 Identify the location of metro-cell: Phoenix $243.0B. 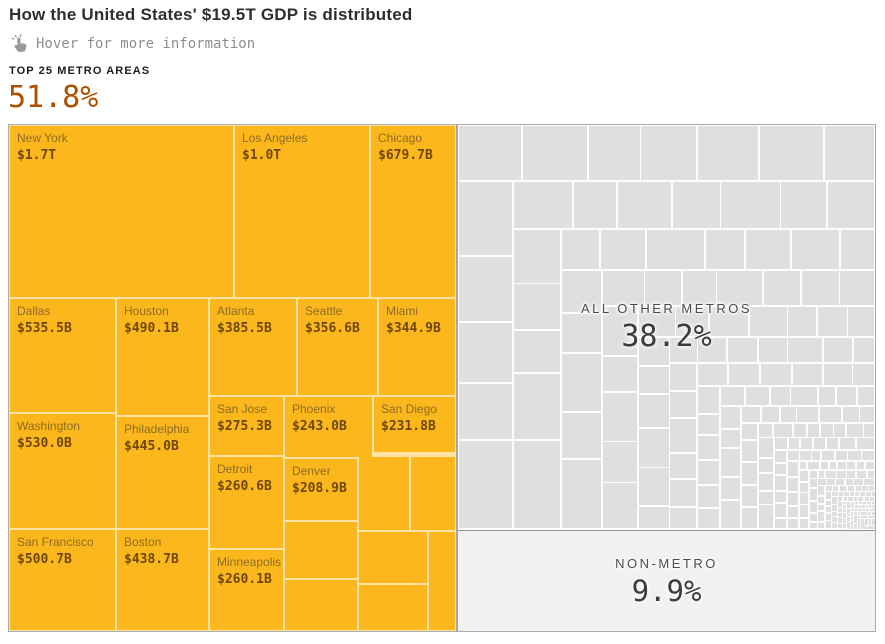
(328, 427).